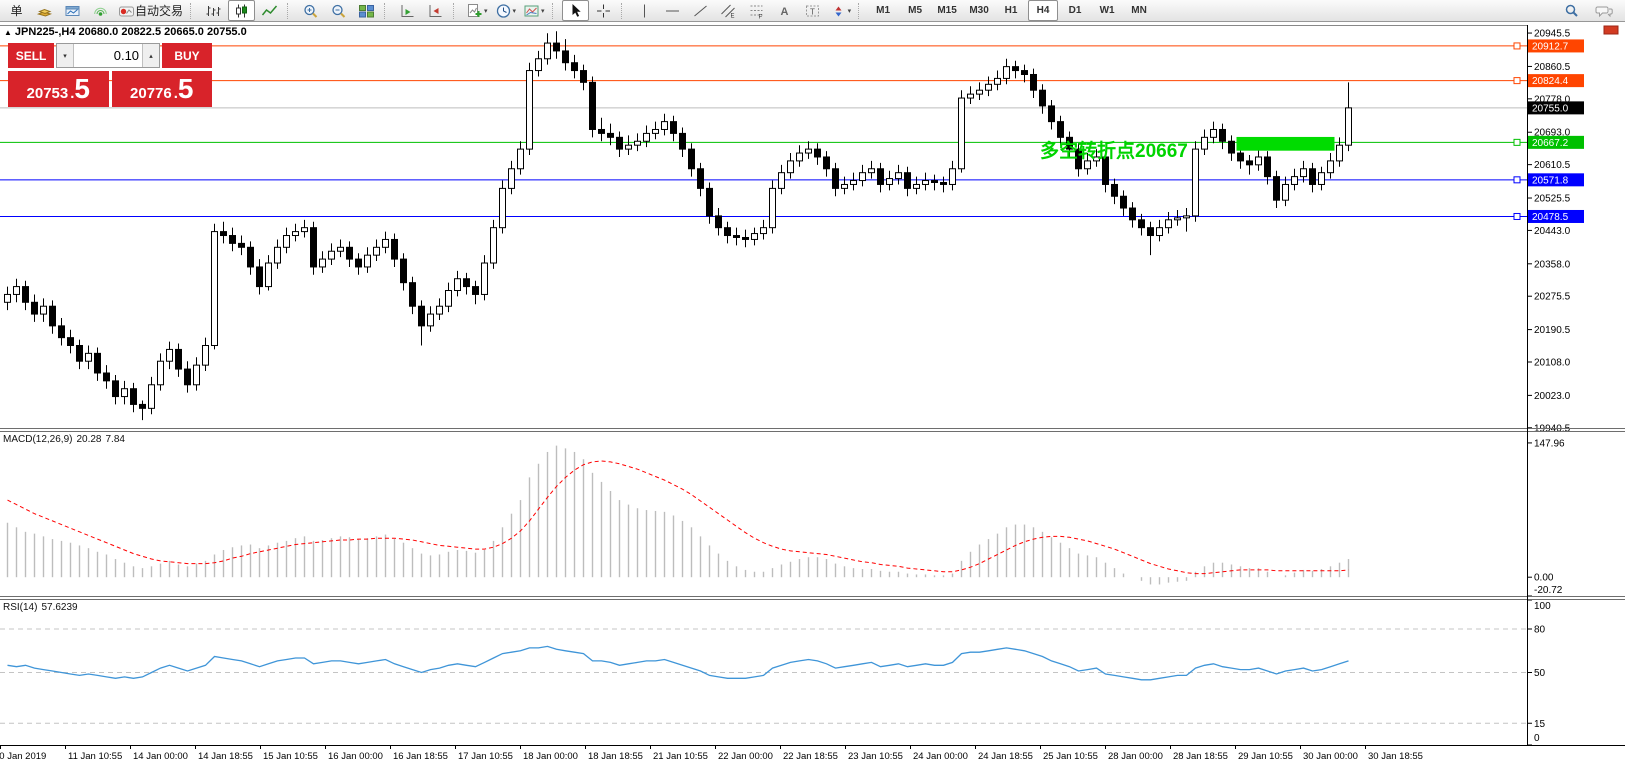 The width and height of the screenshot is (1625, 767). I want to click on collapse-arrow-icon: ▲, so click(8, 32).